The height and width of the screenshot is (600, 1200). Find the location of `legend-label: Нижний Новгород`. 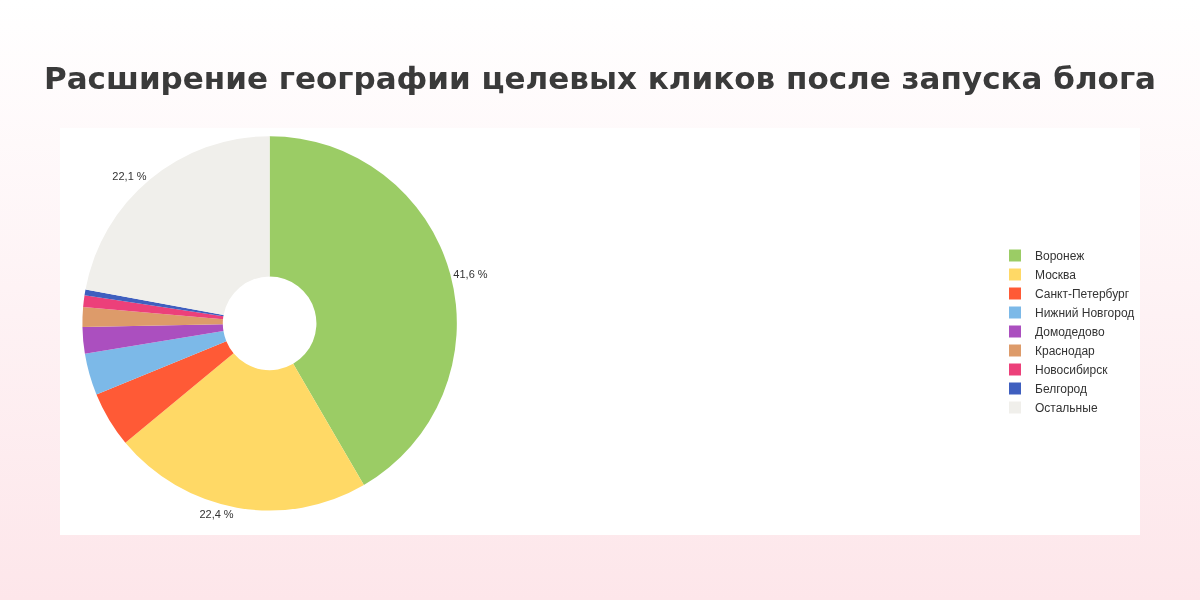

legend-label: Нижний Новгород is located at coordinates (1085, 313).